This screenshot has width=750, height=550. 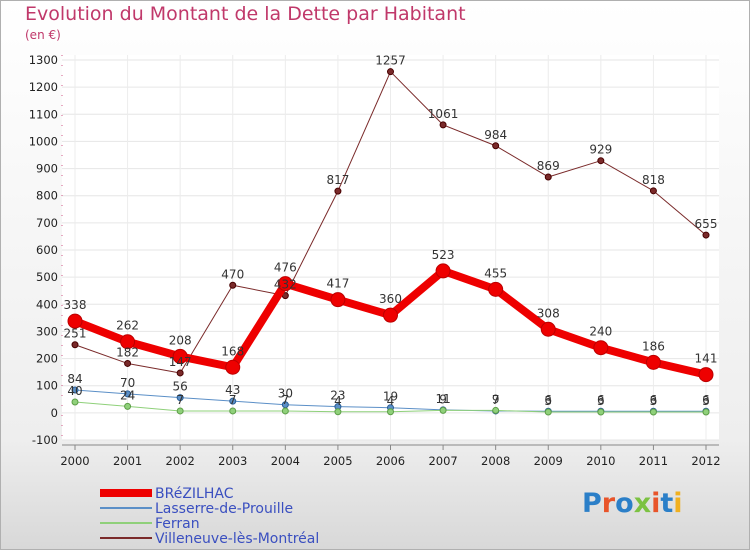 What do you see at coordinates (548, 461) in the screenshot?
I see `x-tick-label: 2009` at bounding box center [548, 461].